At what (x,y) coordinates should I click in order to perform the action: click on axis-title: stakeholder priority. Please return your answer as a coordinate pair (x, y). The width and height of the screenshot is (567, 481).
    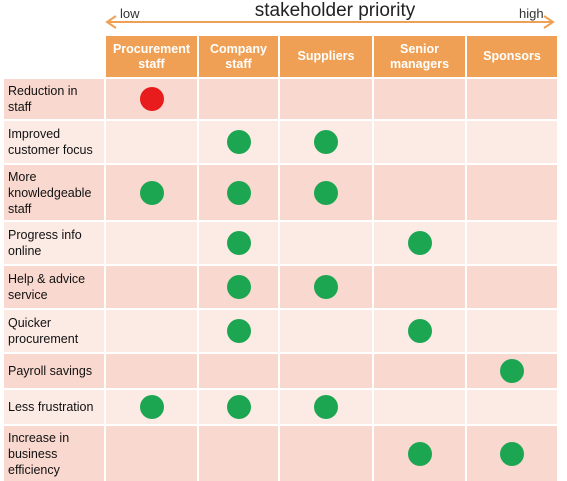
    Looking at the image, I should click on (335, 10).